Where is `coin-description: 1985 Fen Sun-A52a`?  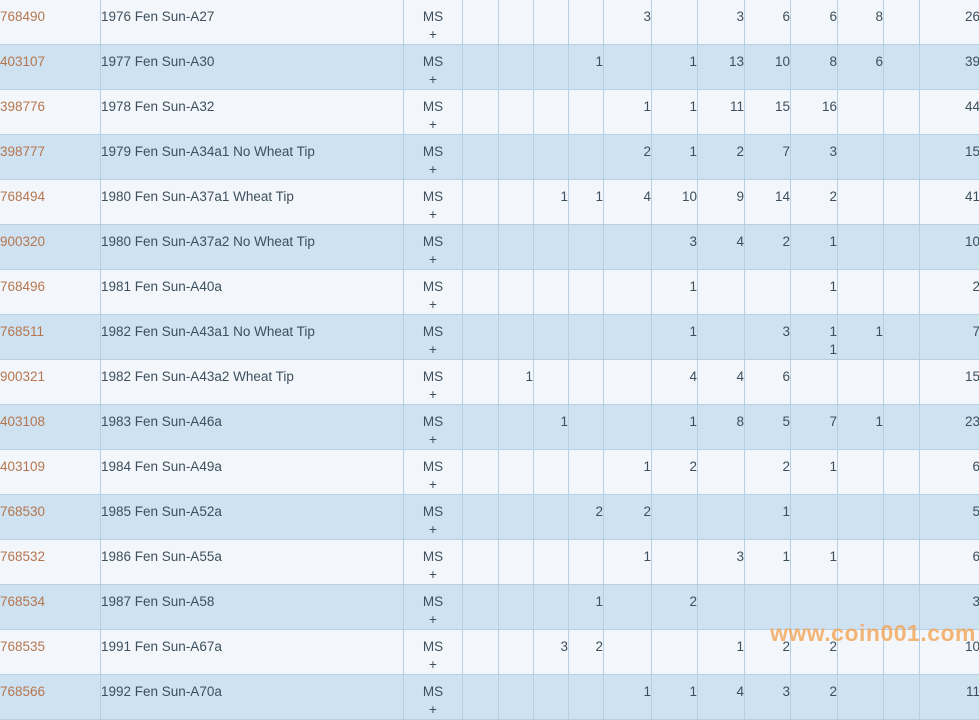 coin-description: 1985 Fen Sun-A52a is located at coordinates (252, 517).